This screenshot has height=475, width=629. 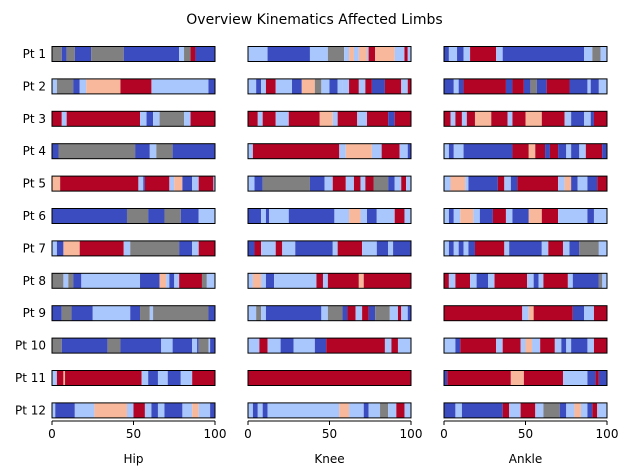 What do you see at coordinates (314, 20) in the screenshot?
I see `chart-title: Overview Kinematics Affected Limbs` at bounding box center [314, 20].